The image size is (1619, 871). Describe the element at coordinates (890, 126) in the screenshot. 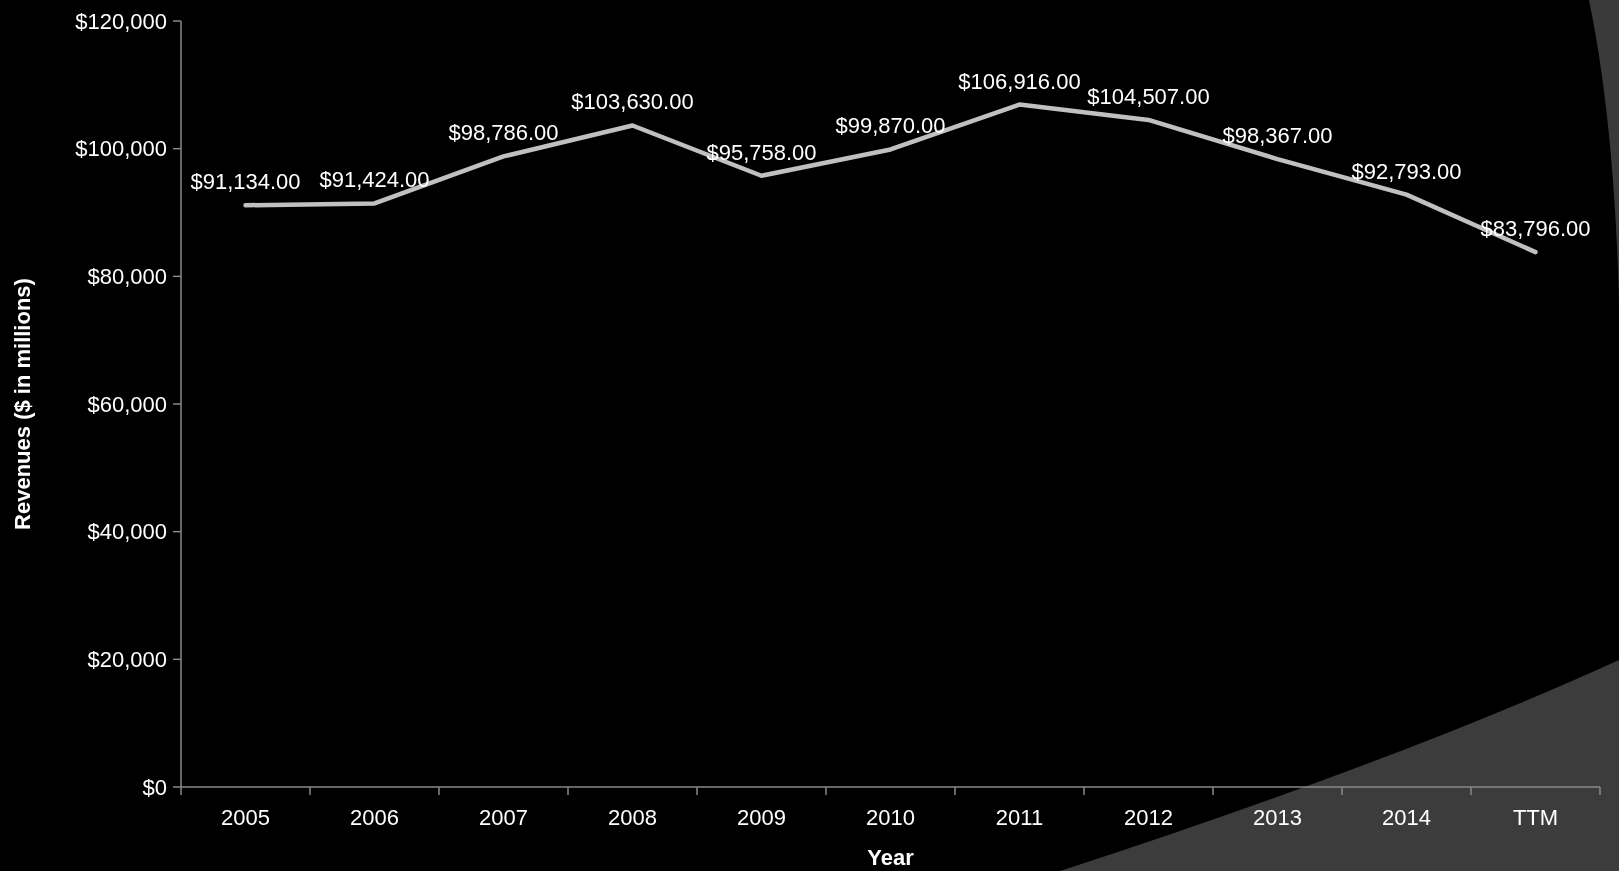

I see `data-label: $99,870.00` at that location.